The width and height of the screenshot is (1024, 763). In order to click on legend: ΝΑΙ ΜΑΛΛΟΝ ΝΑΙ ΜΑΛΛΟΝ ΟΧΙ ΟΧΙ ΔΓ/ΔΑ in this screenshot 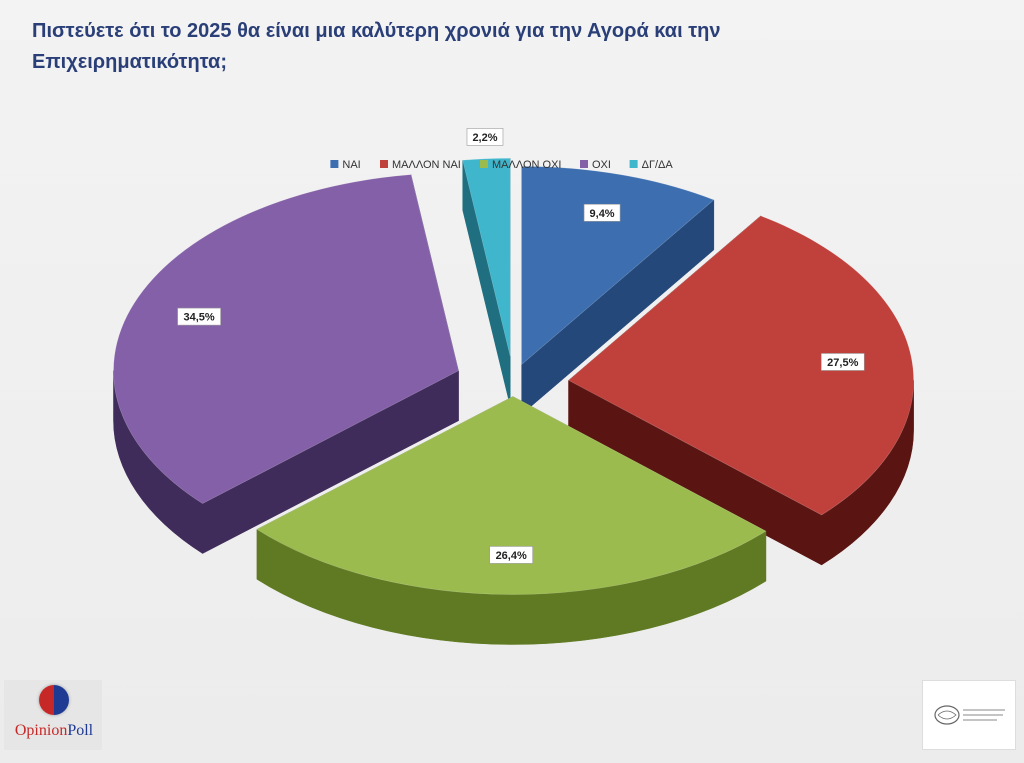, I will do `click(501, 165)`.